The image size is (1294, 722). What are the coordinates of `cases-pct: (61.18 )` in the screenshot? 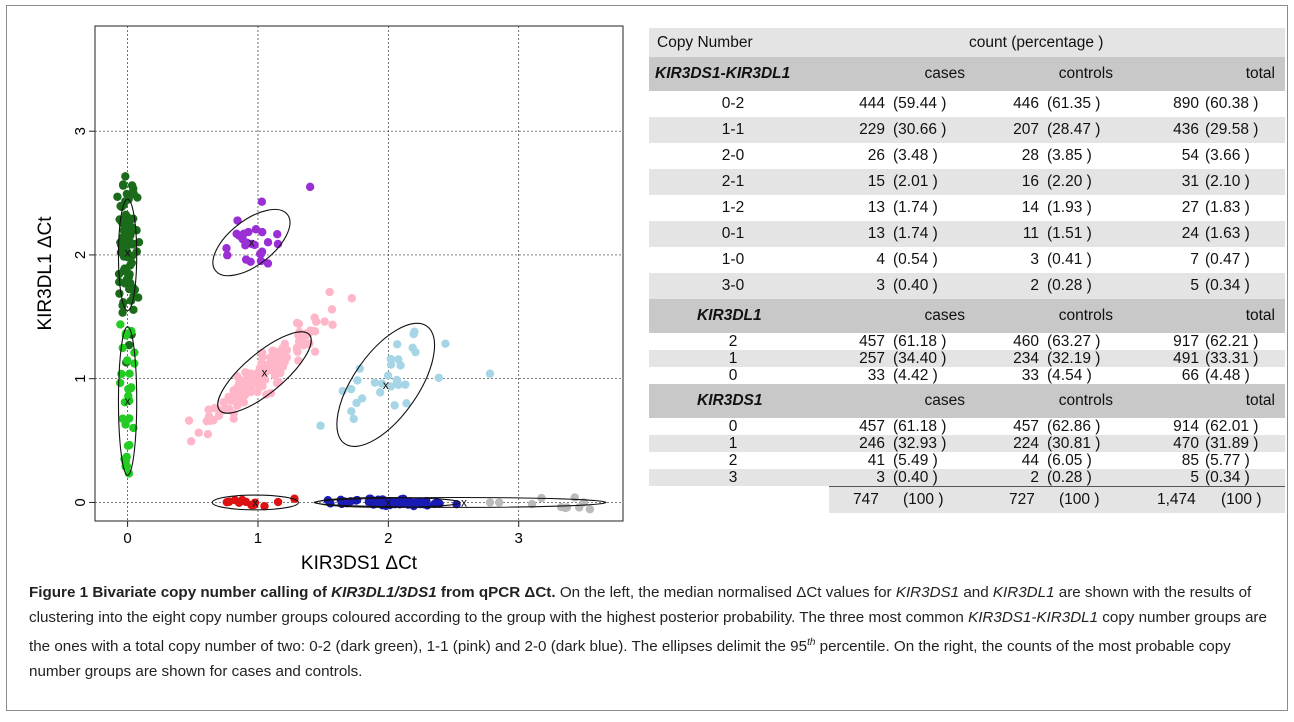 It's located at (920, 341).